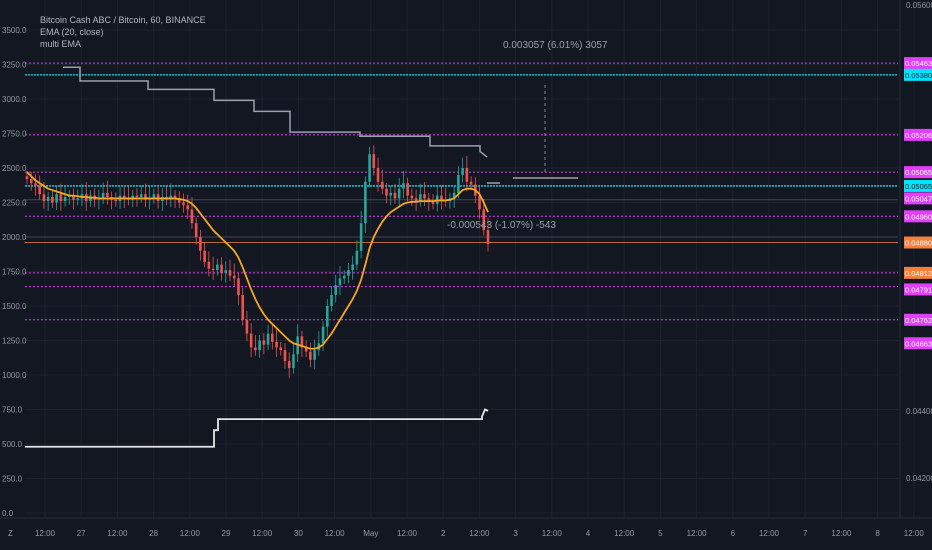 The image size is (932, 550). I want to click on time-tick-label: 29, so click(226, 533).